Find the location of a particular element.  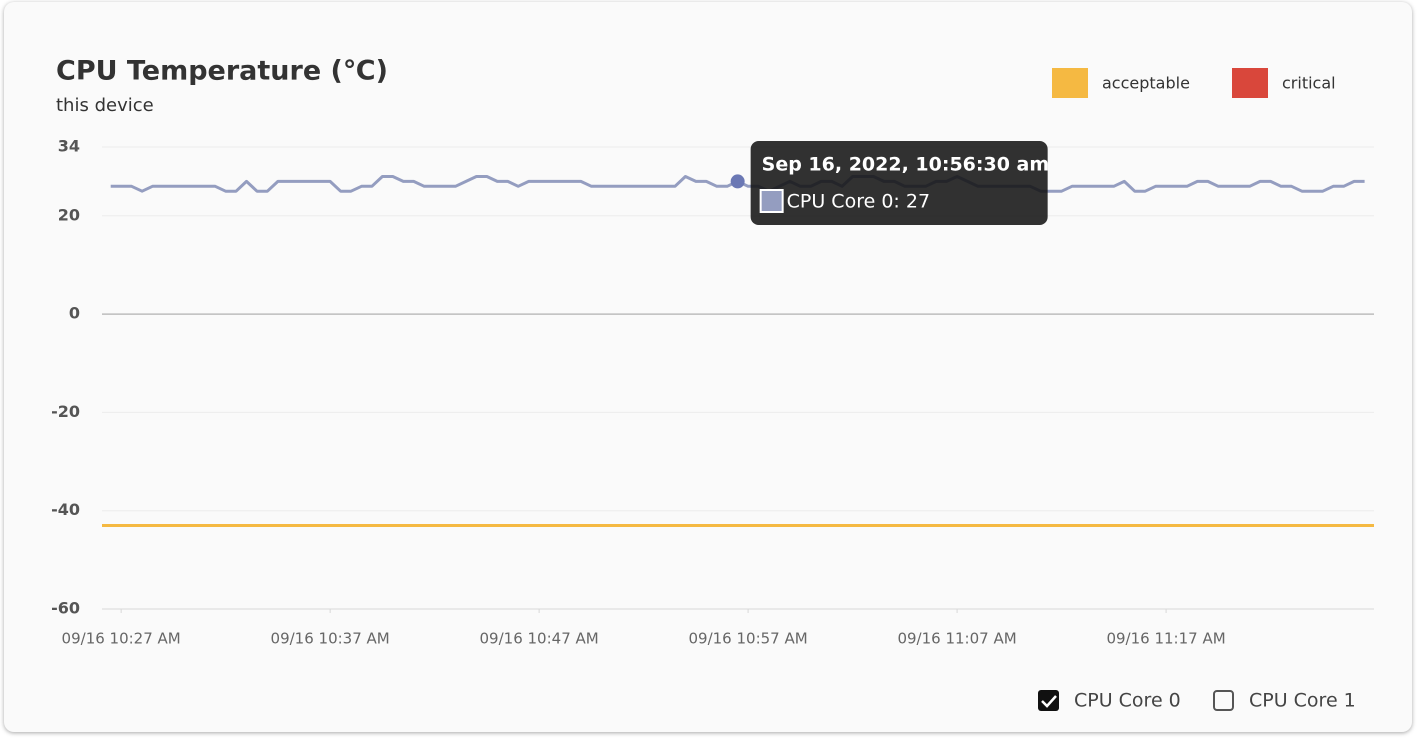

x-tick-label: 09/16 10:27 AM is located at coordinates (121, 639).